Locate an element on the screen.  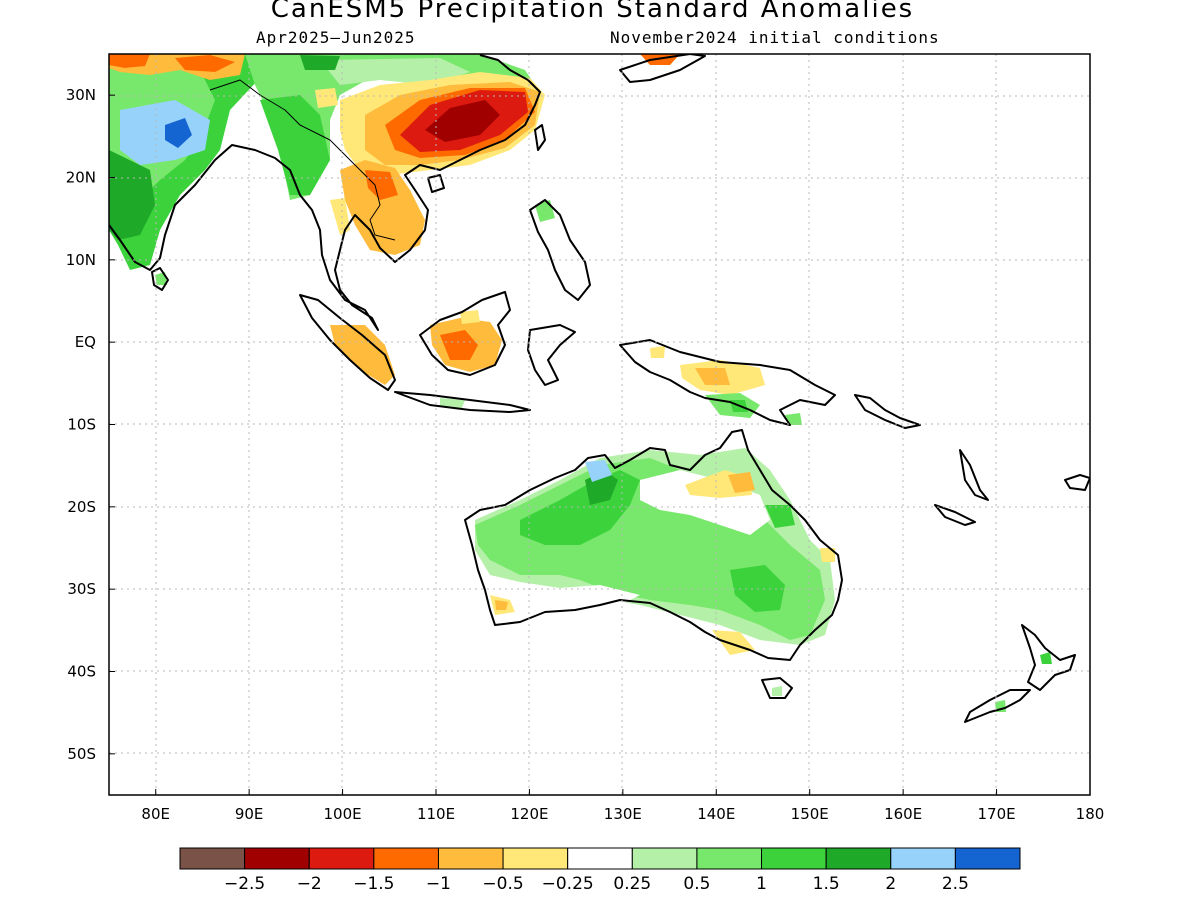
anomaly-png-east-green is located at coordinates (793, 419).